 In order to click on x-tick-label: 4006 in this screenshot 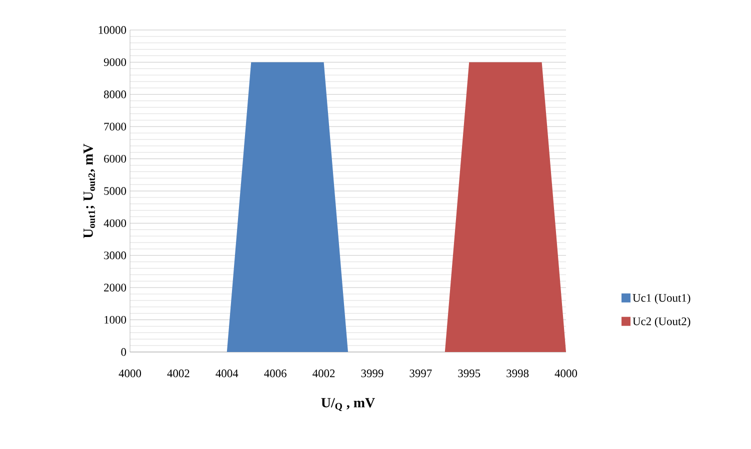, I will do `click(275, 374)`.